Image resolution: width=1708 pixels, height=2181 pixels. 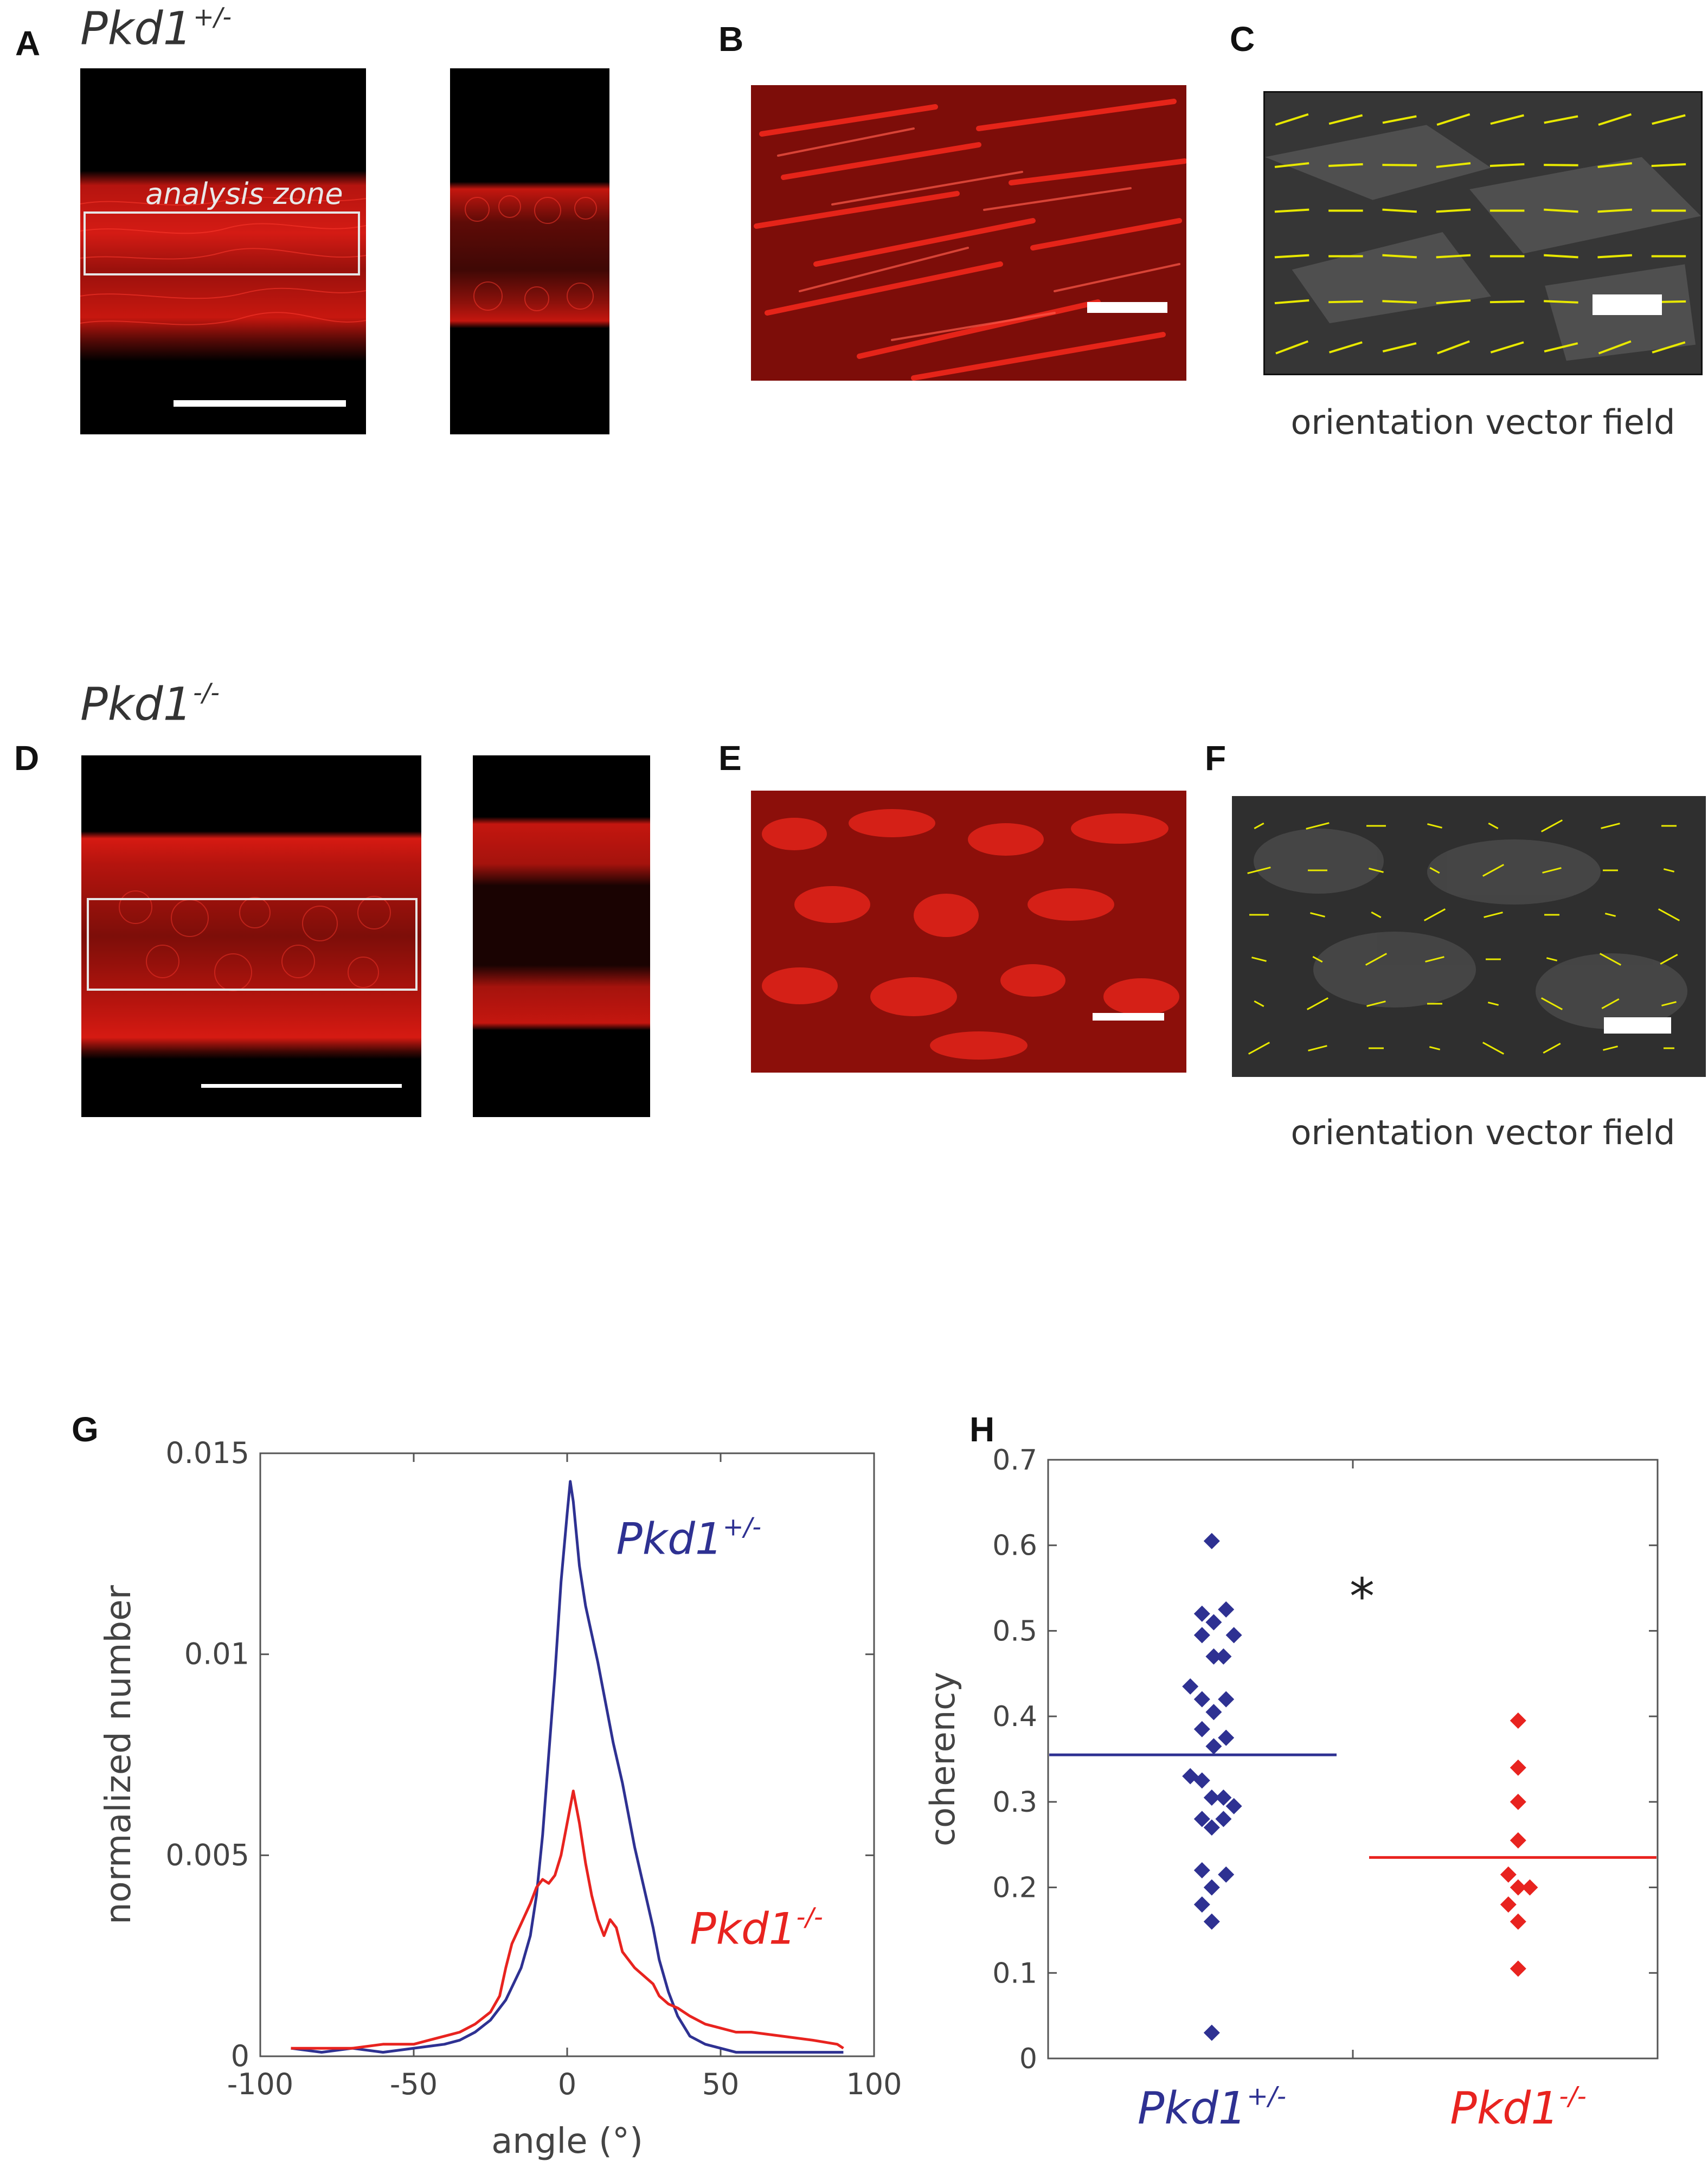 I want to click on series-annotation-ko-text: Pkd1, so click(x=743, y=1929).